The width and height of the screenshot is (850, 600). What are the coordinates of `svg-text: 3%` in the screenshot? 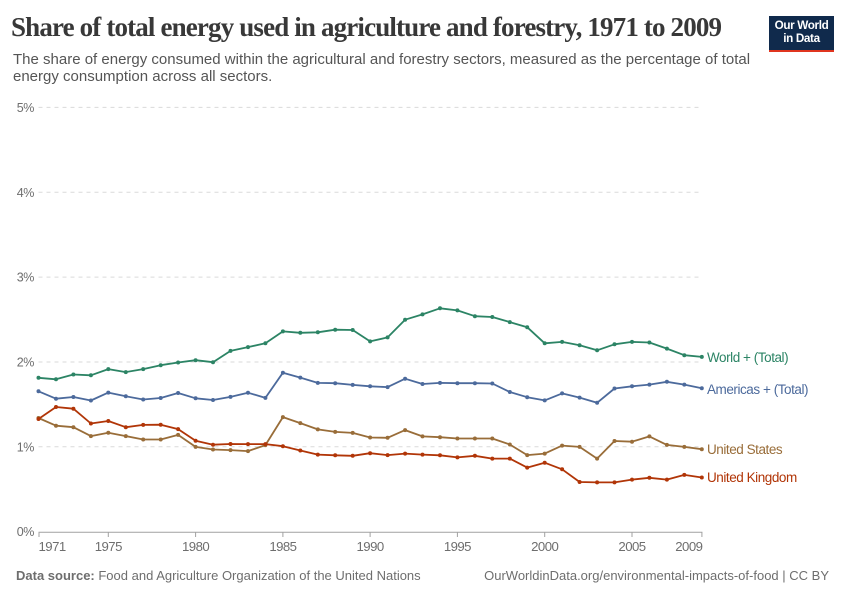 It's located at (26, 278).